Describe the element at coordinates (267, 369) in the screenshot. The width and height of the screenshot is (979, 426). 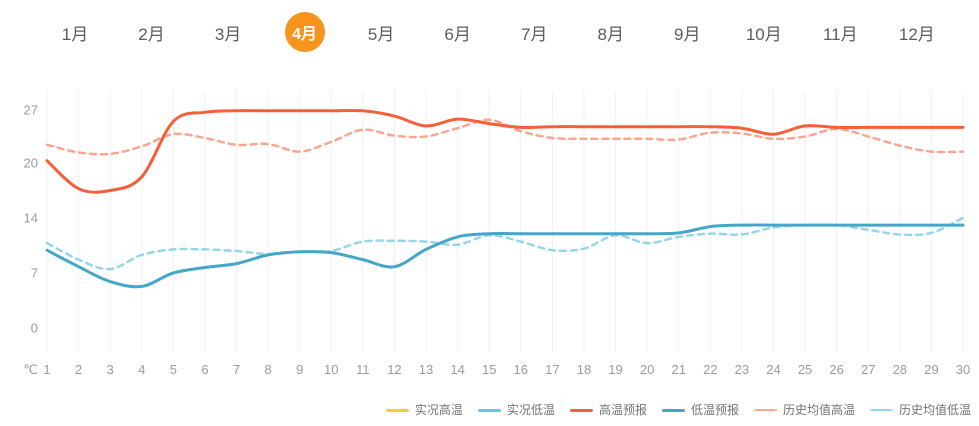
I see `x-tick-8: 8` at that location.